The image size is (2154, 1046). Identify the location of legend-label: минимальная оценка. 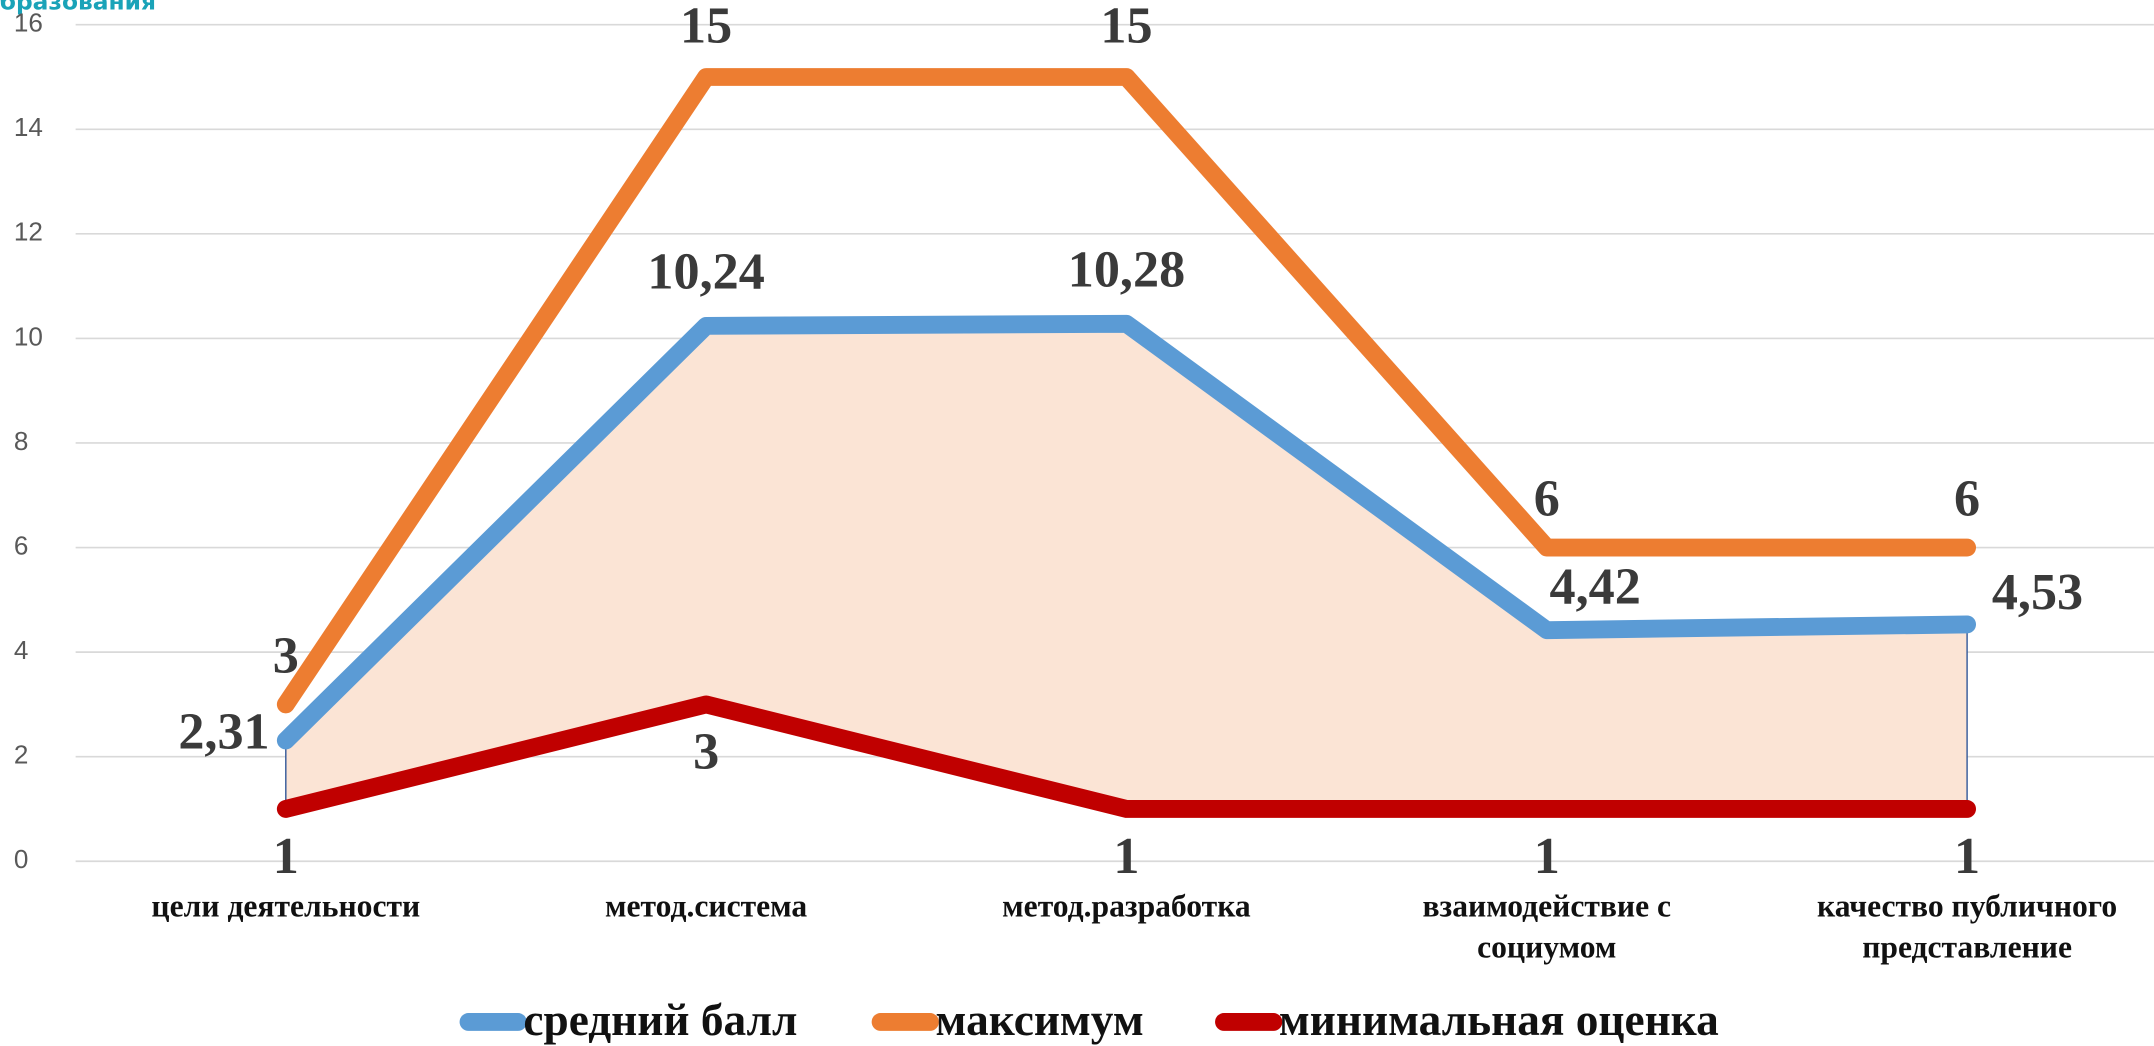
(1499, 1020).